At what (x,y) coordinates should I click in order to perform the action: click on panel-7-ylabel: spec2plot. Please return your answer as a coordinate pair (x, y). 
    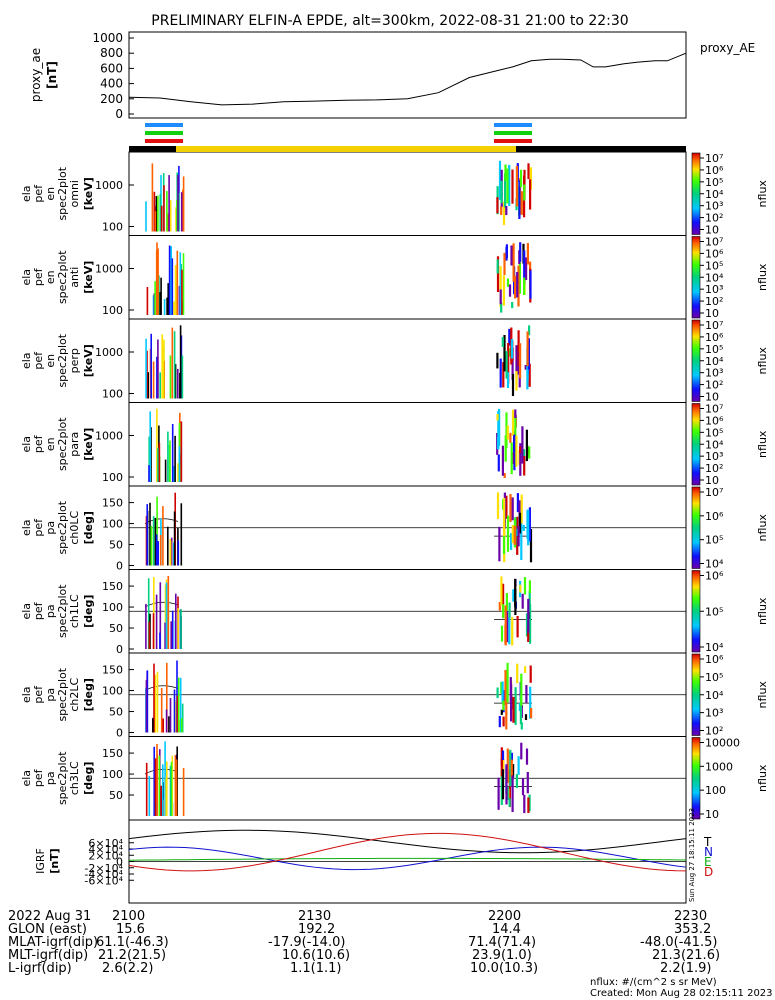
    Looking at the image, I should click on (62, 694).